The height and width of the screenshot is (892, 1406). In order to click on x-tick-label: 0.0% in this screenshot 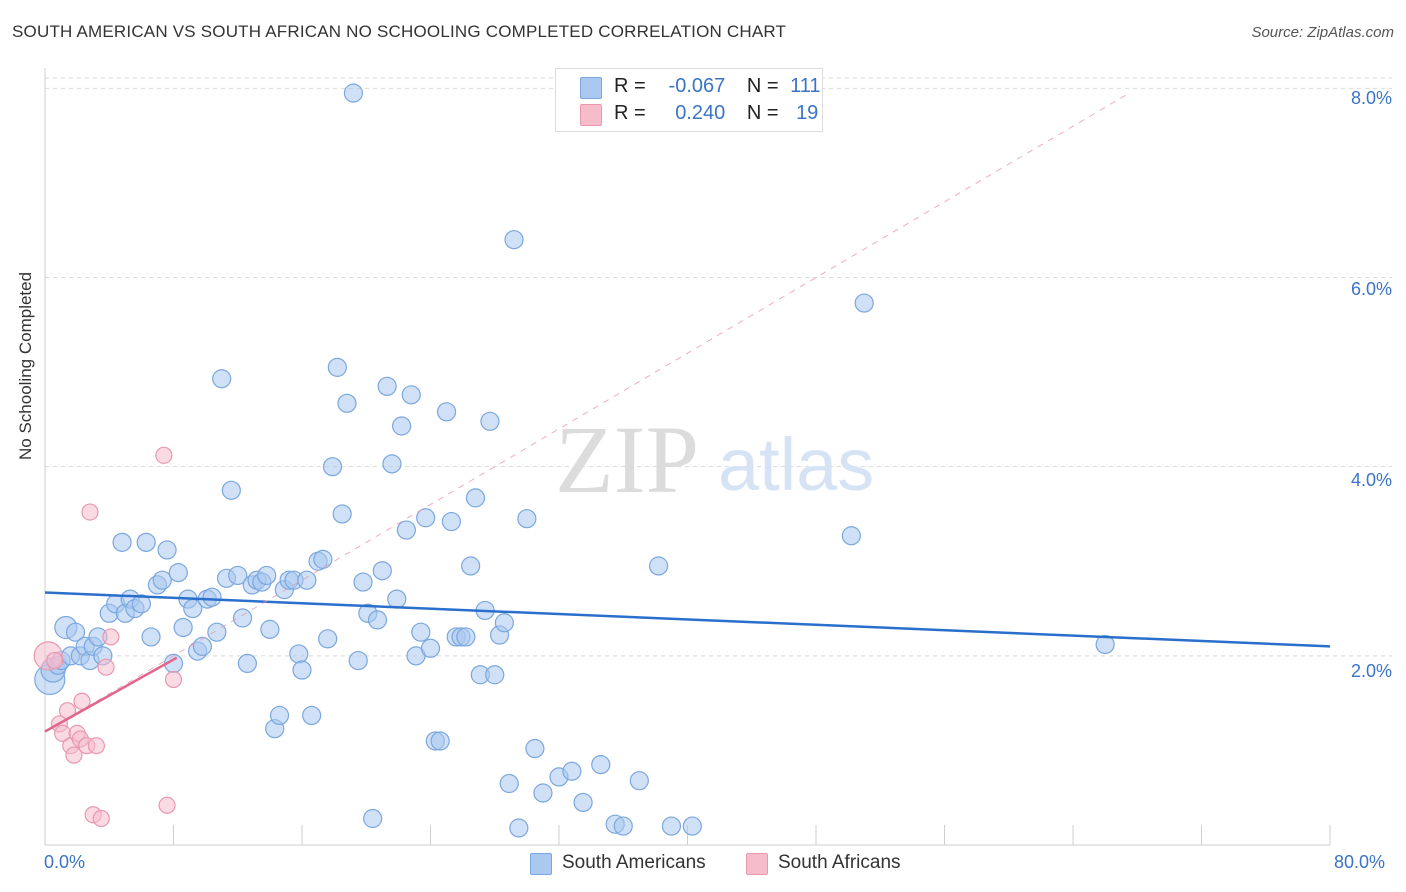, I will do `click(65, 862)`.